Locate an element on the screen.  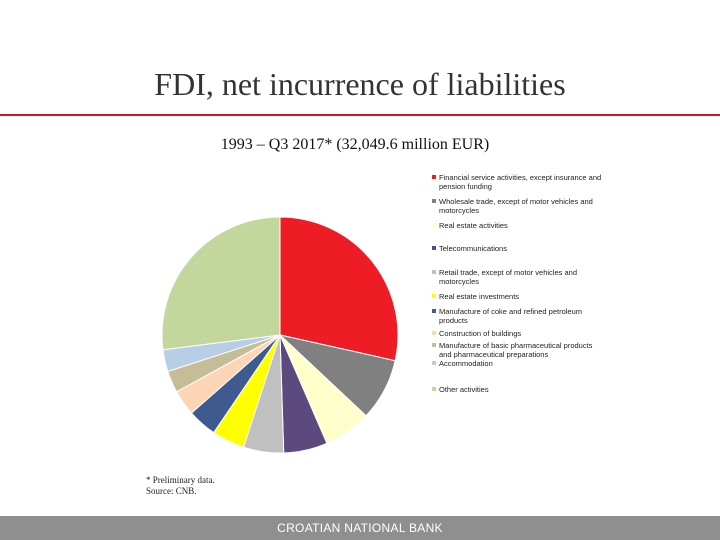
legend-label: Construction of buildings is located at coordinates (480, 333).